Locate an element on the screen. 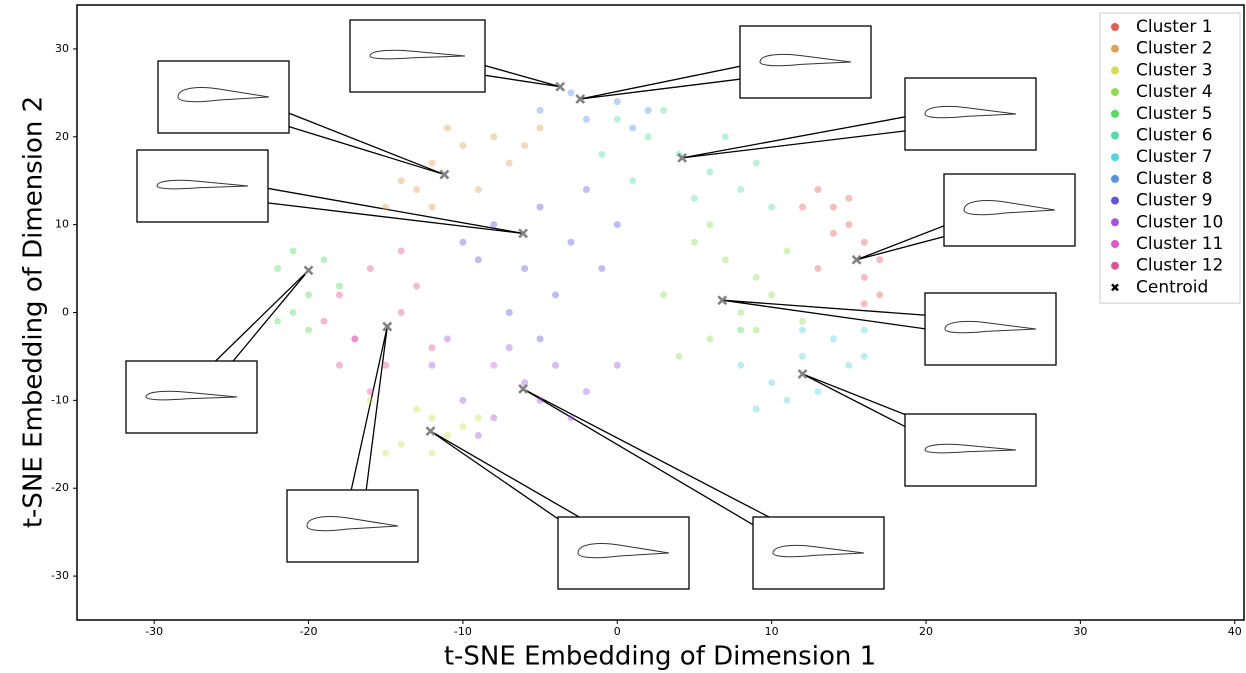  legend-label: Cluster 10 is located at coordinates (1179, 222).